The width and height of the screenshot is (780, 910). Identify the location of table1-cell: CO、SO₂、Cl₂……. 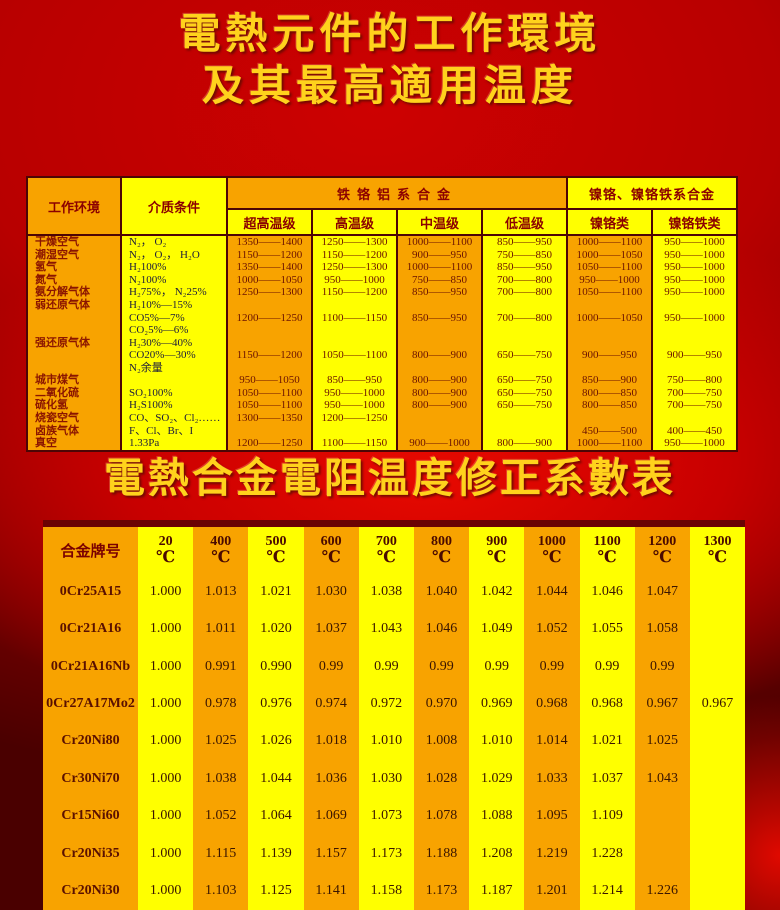
(175, 418).